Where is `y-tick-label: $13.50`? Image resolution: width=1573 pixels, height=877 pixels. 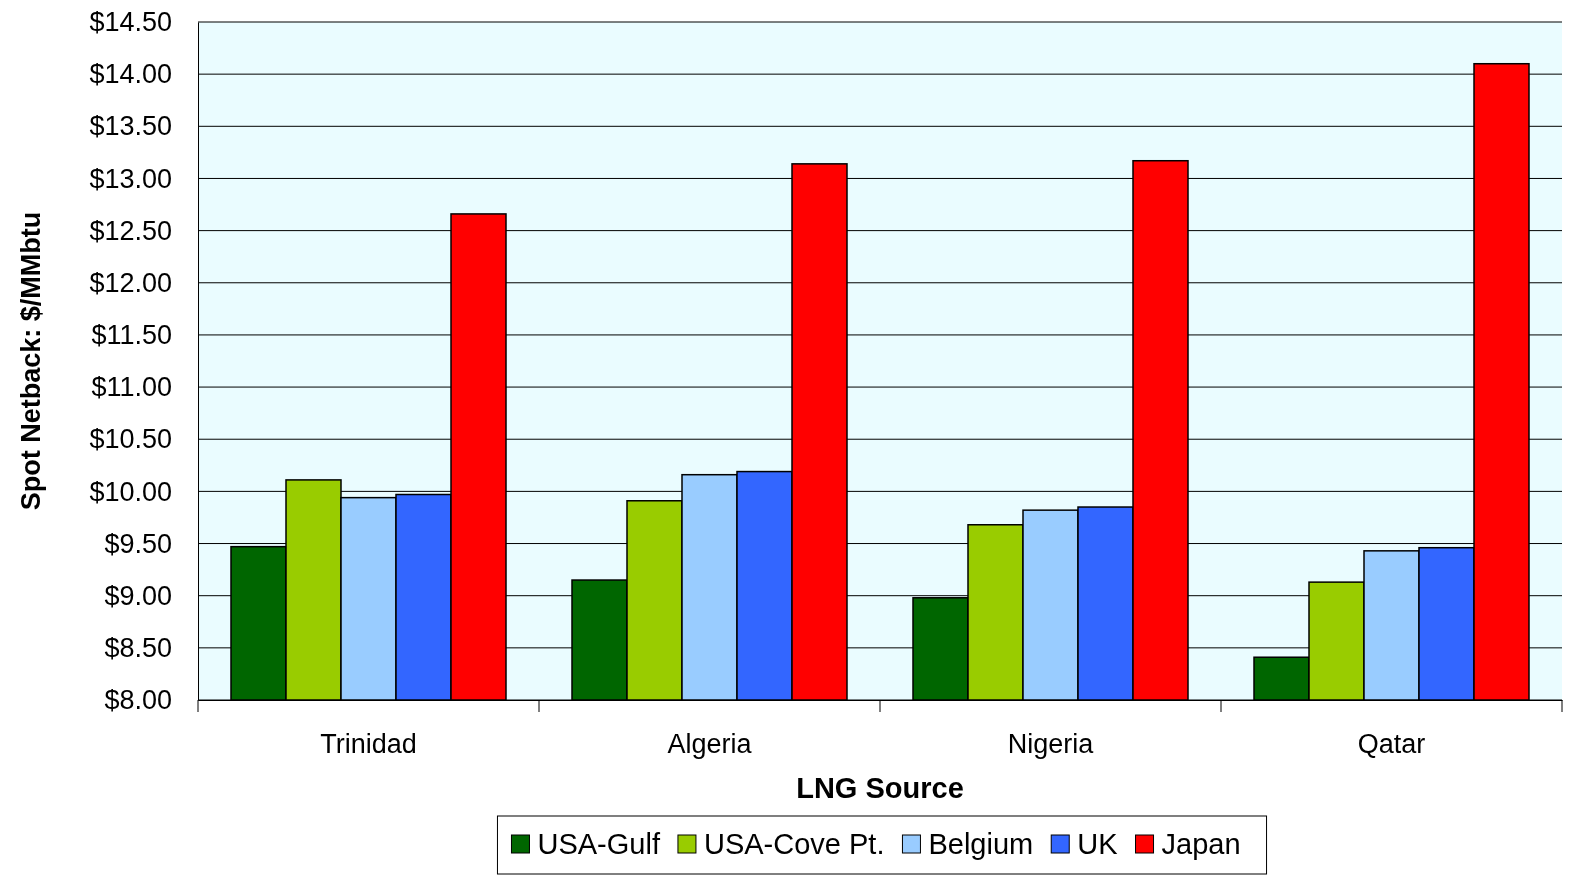
y-tick-label: $13.50 is located at coordinates (130, 126).